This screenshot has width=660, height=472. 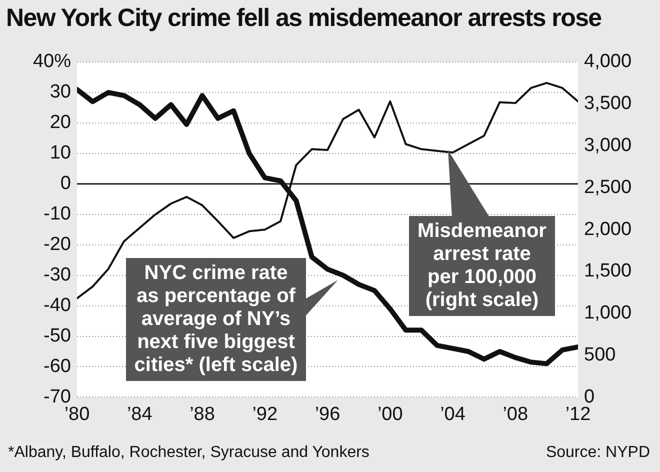 I want to click on y-tick-label: 0, so click(x=65, y=183).